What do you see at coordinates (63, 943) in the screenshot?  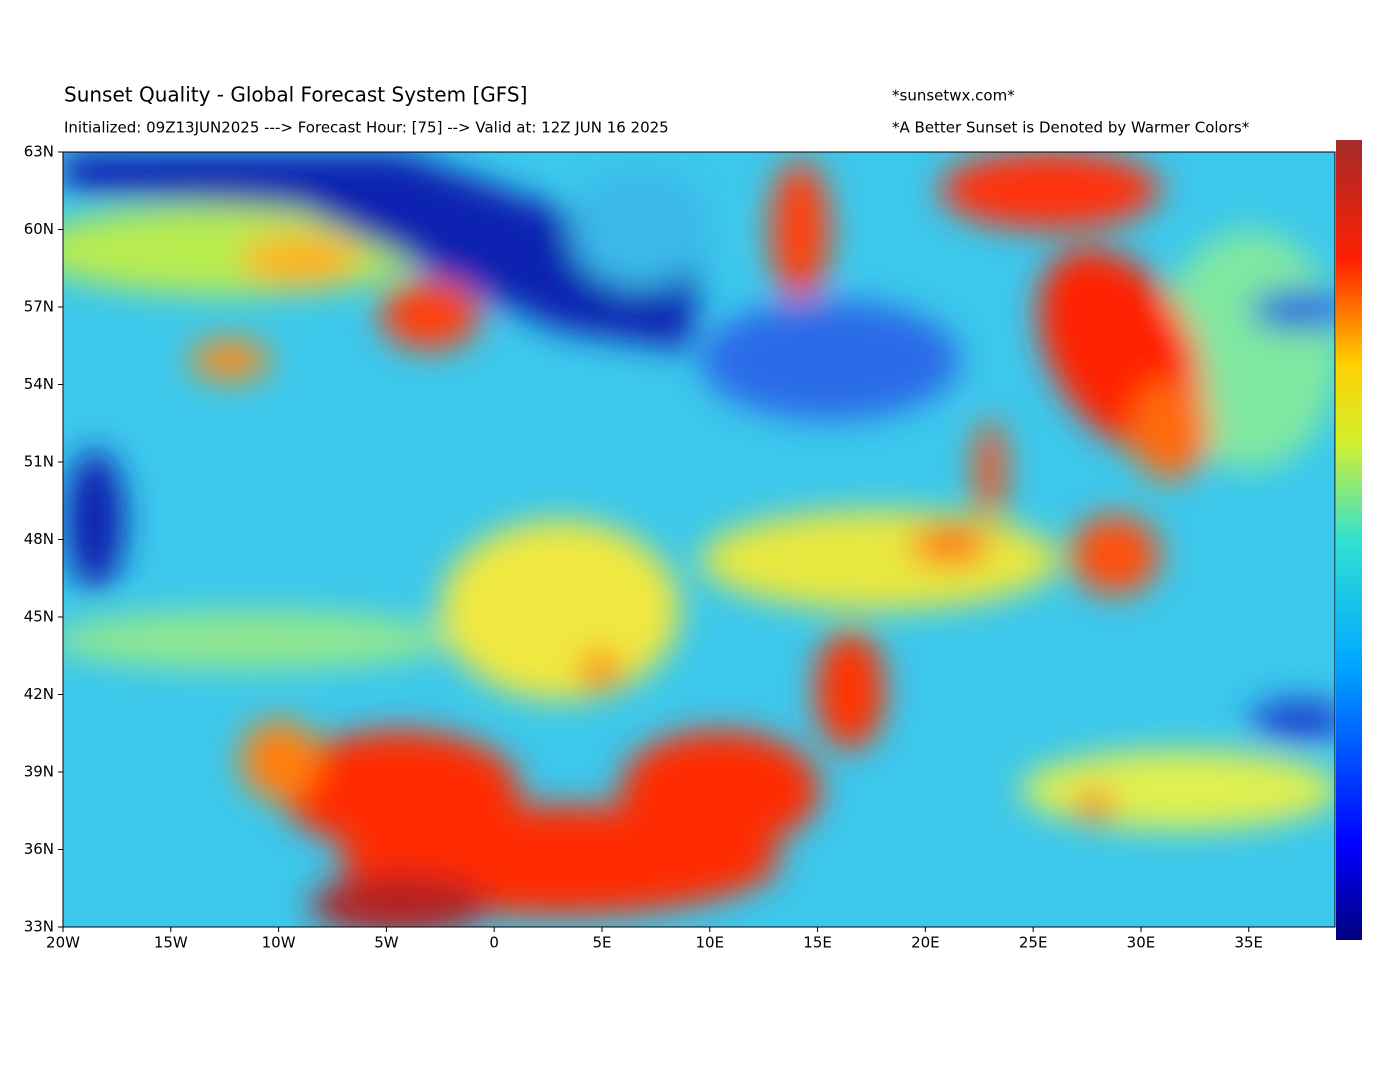 I see `x-tick-label: 20W` at bounding box center [63, 943].